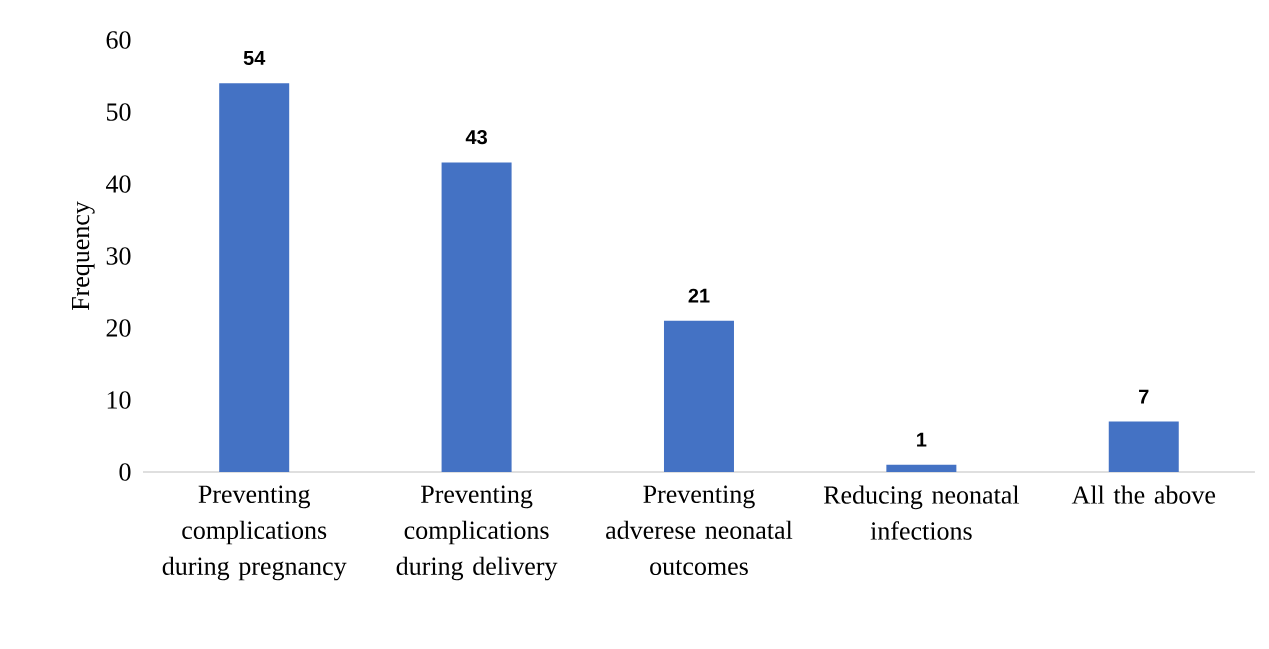 The width and height of the screenshot is (1269, 649). What do you see at coordinates (921, 512) in the screenshot?
I see `x-tick-label: Reducing neonatal infections` at bounding box center [921, 512].